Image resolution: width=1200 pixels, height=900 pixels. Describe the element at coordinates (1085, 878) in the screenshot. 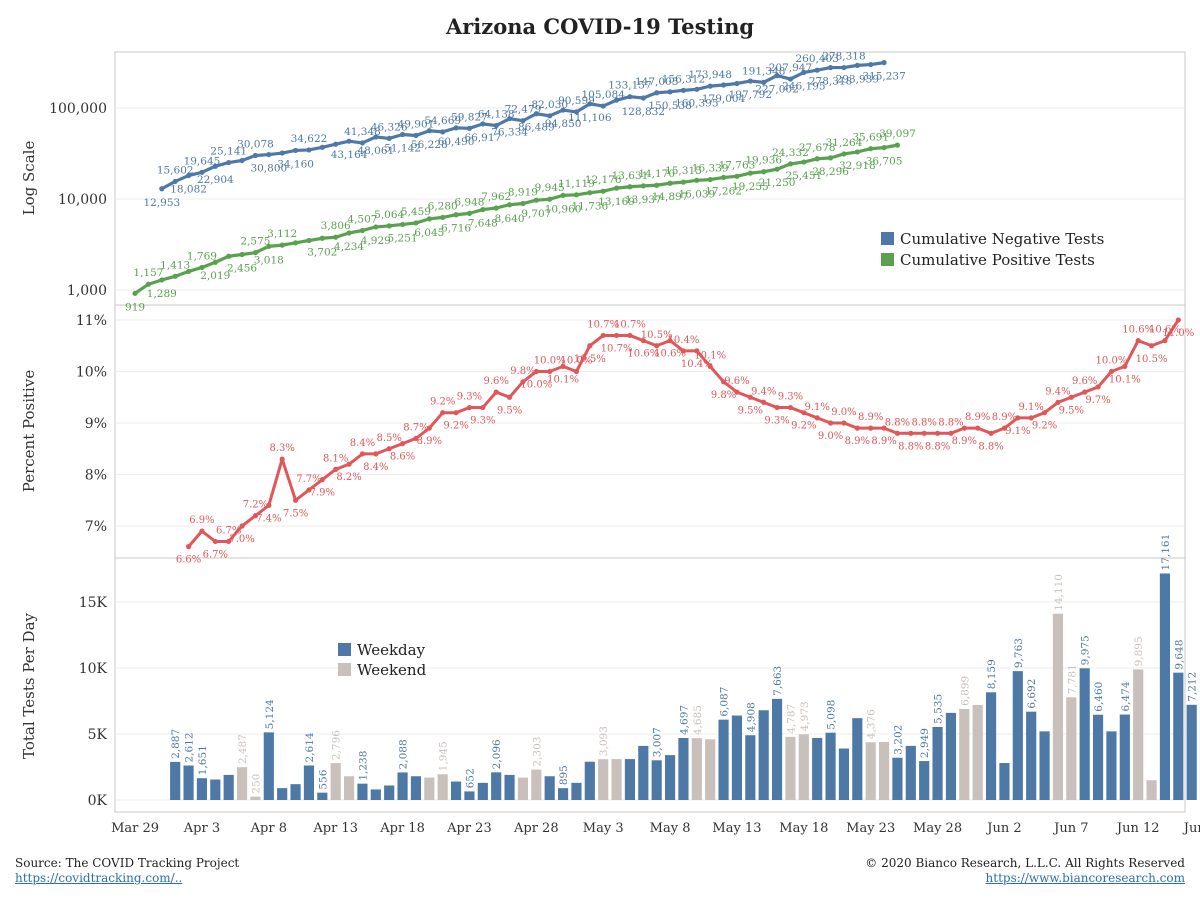

I see `site-link: https://www.biancoresearch.com` at that location.